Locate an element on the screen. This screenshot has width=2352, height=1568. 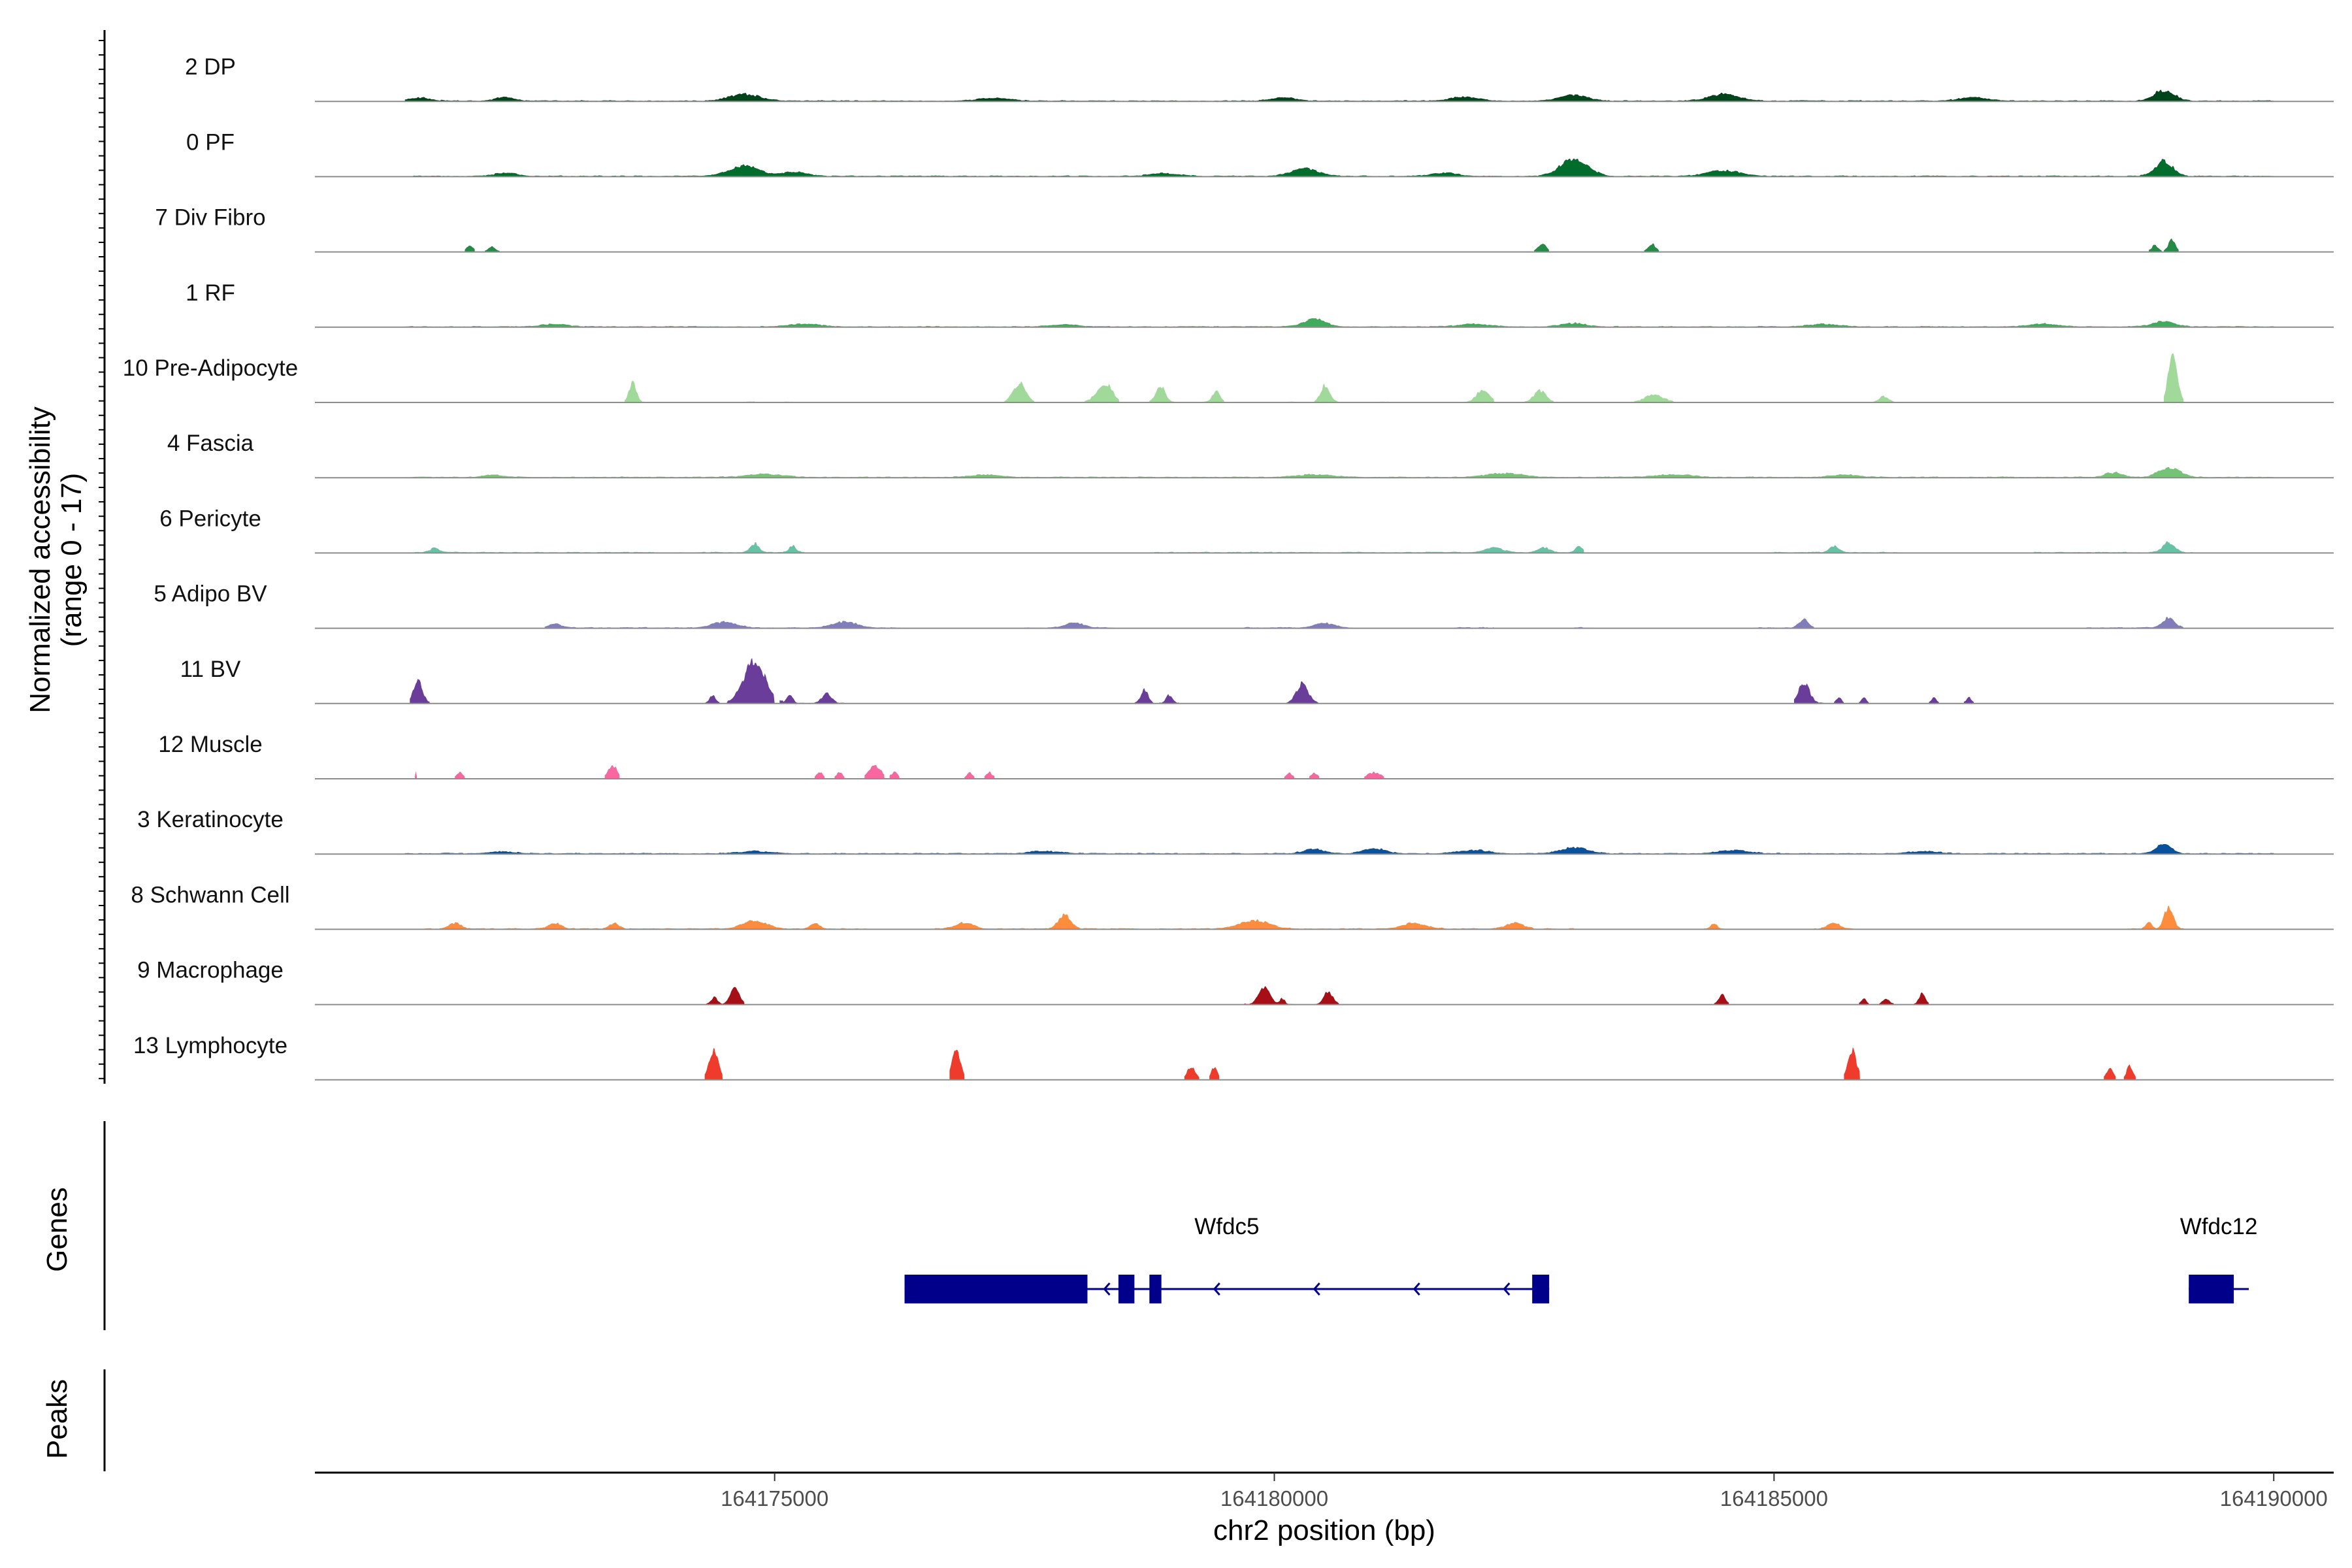
track-8-schwann-cell: 8 Schwann Cell is located at coordinates (1232, 906).